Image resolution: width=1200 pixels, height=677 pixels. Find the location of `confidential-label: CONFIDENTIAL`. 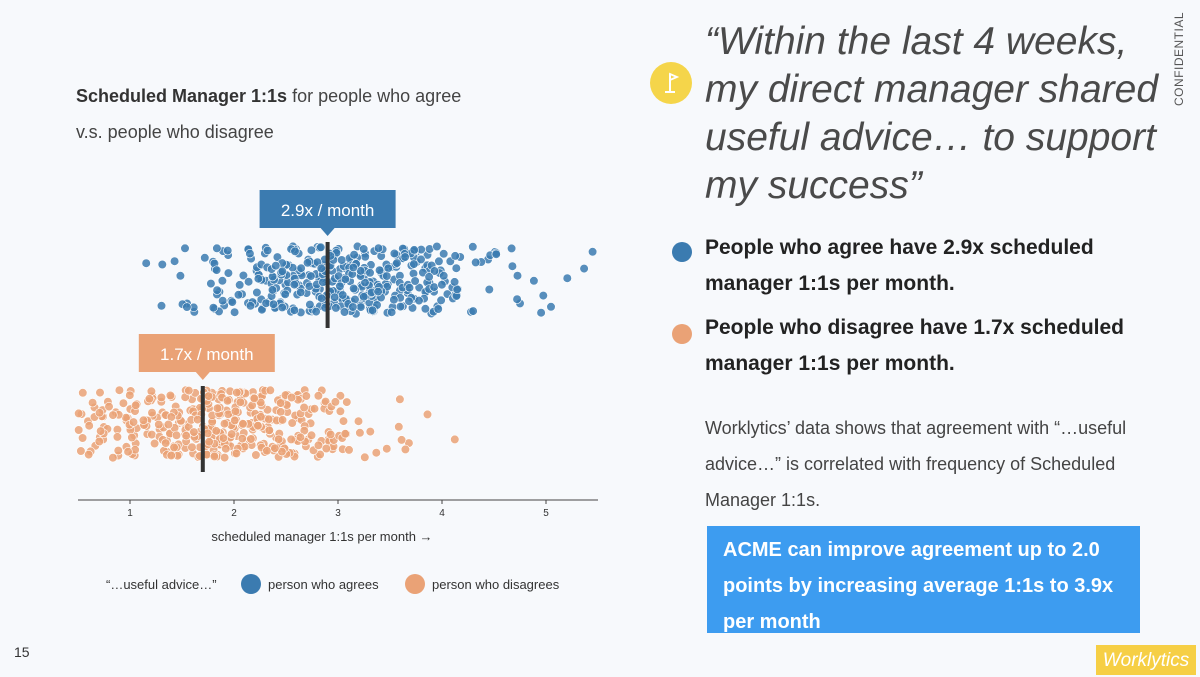

confidential-label: CONFIDENTIAL is located at coordinates (1180, 58).